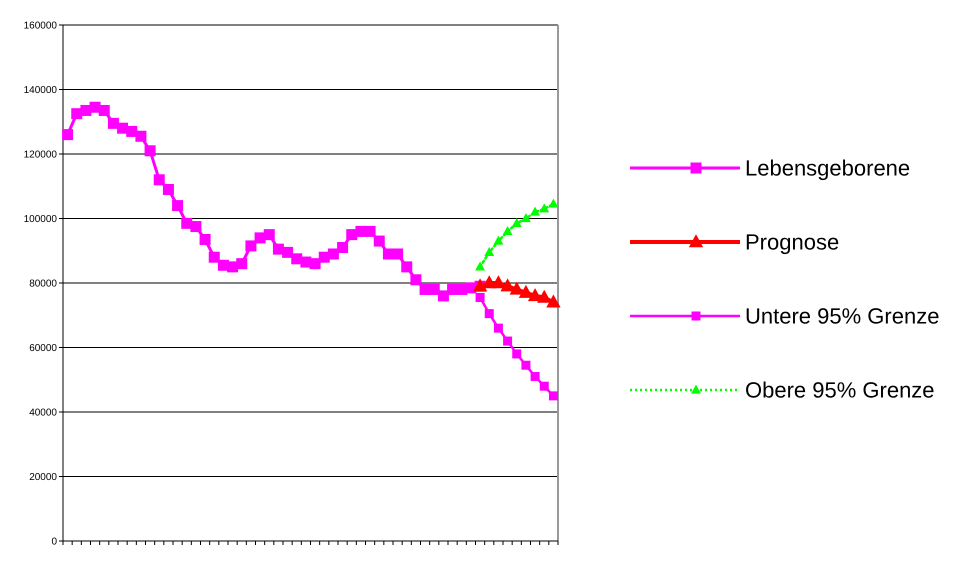 Image resolution: width=968 pixels, height=564 pixels. What do you see at coordinates (43, 348) in the screenshot?
I see `y-tick-label: 60000` at bounding box center [43, 348].